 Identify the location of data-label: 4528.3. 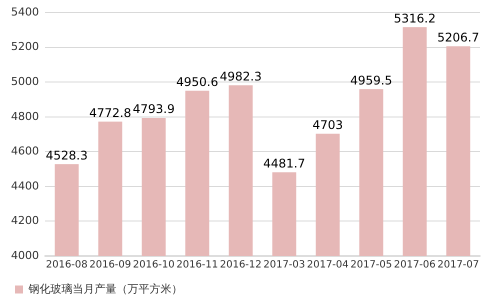
(67, 155).